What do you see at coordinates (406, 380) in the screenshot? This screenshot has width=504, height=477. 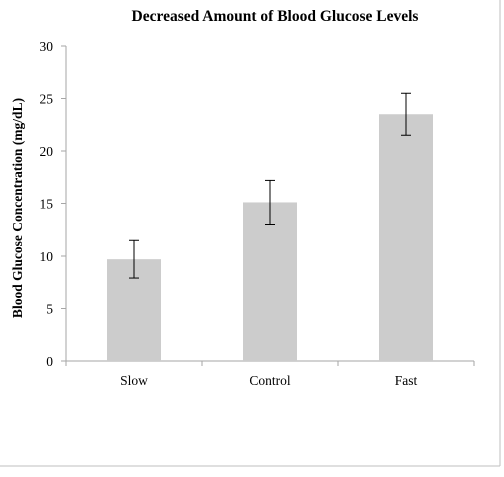 I see `x-tick-label-fast: Fast` at bounding box center [406, 380].